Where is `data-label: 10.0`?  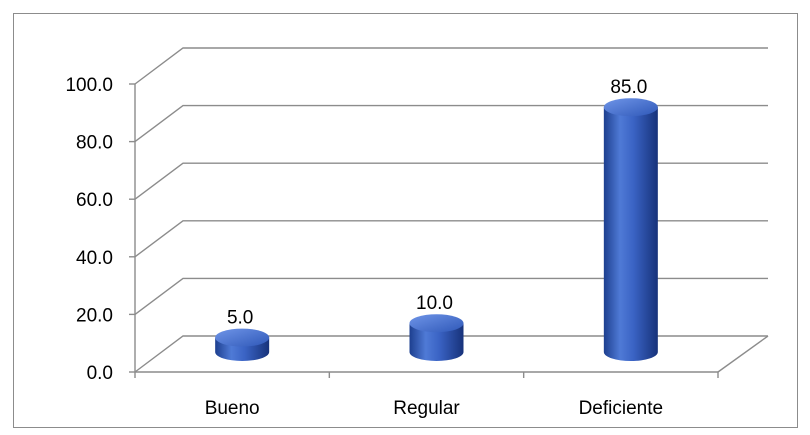
data-label: 10.0 is located at coordinates (434, 303).